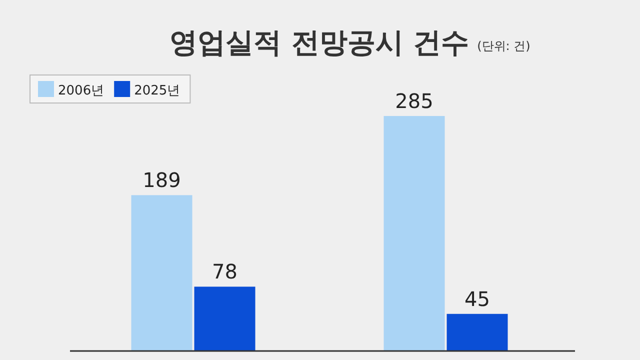 This screenshot has width=640, height=360. Describe the element at coordinates (81, 91) in the screenshot. I see `legend-label: 2006년` at that location.